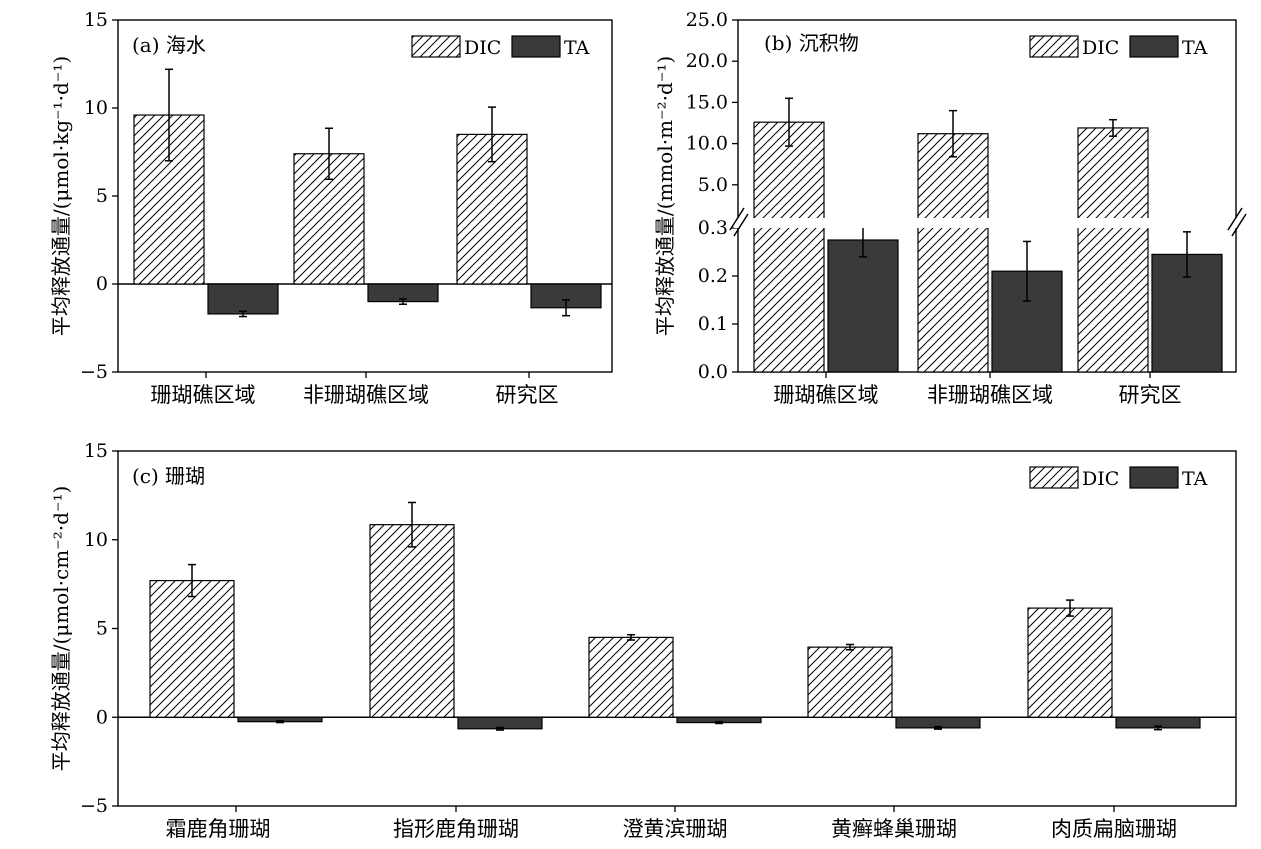 Image resolution: width=1261 pixels, height=849 pixels. Describe the element at coordinates (707, 61) in the screenshot. I see `y-tick-label: 20.0` at that location.